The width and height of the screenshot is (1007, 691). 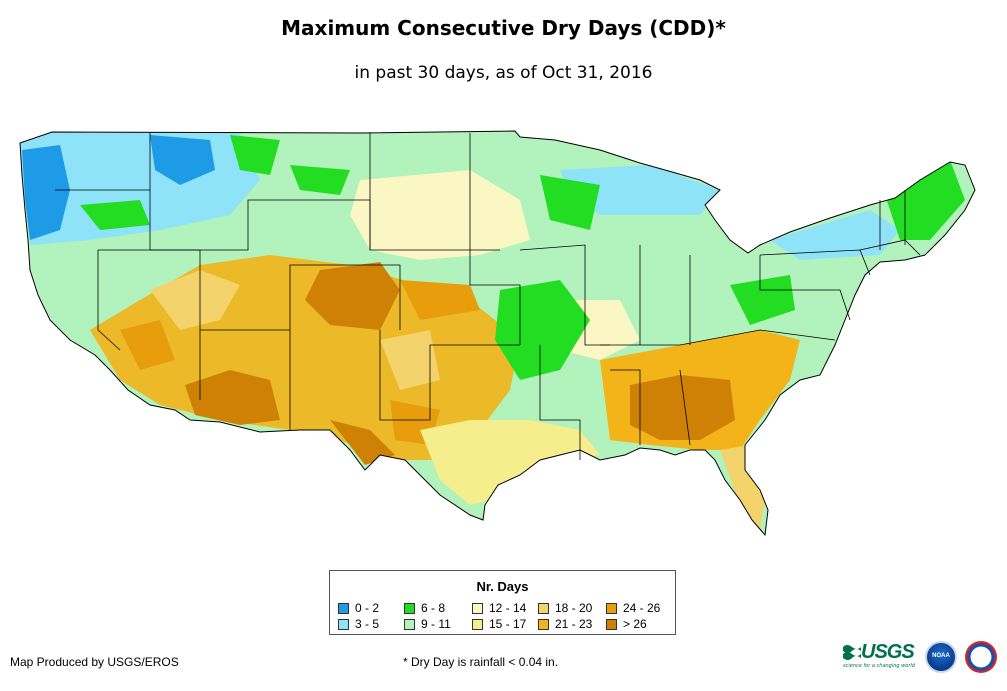 I want to click on legend-label: 18 - 20, so click(x=574, y=608).